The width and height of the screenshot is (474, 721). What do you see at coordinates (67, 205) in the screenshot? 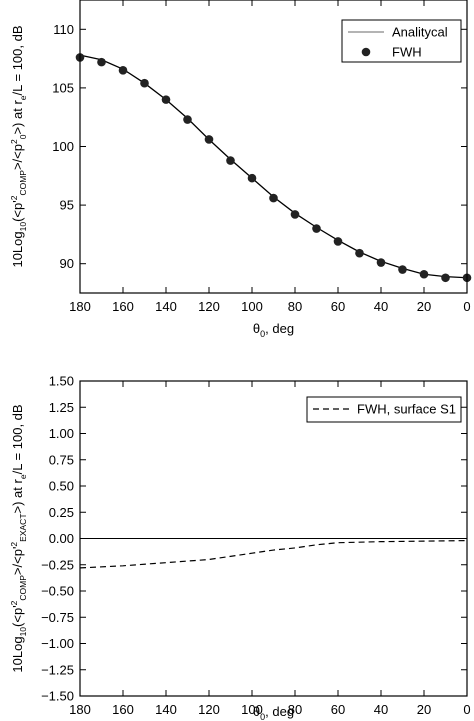
I see `top-chart-ytick-label: 95` at bounding box center [67, 205].